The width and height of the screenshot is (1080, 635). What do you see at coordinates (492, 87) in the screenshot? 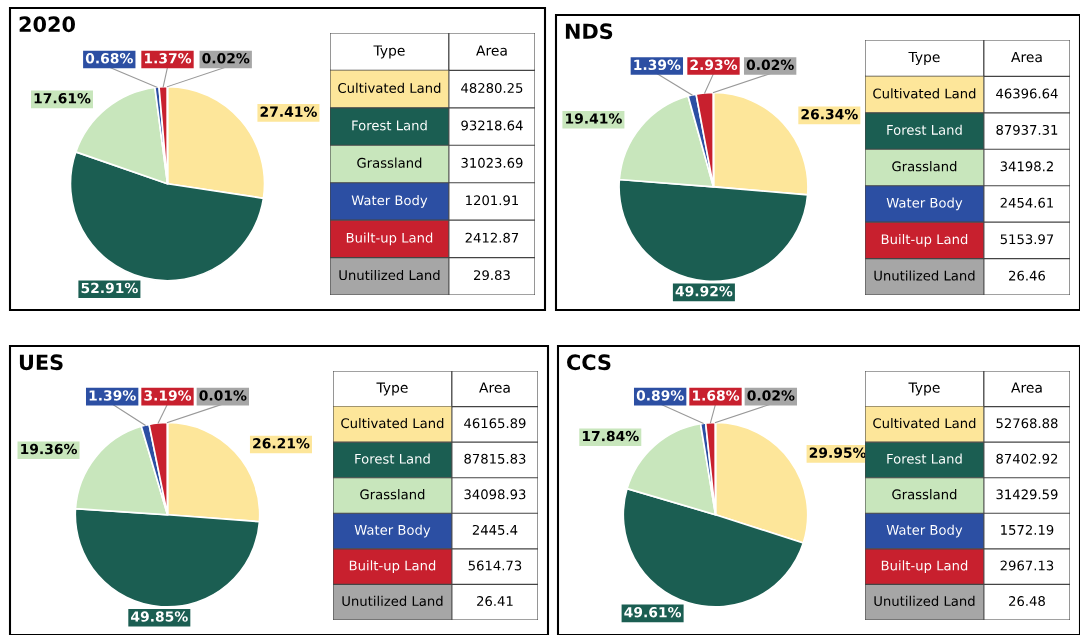
I see `data-label: 48280.25` at bounding box center [492, 87].